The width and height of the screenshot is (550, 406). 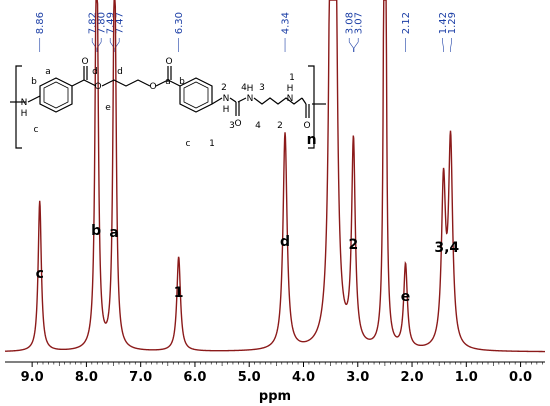 I want to click on pos-a-left: a, so click(x=48, y=72).